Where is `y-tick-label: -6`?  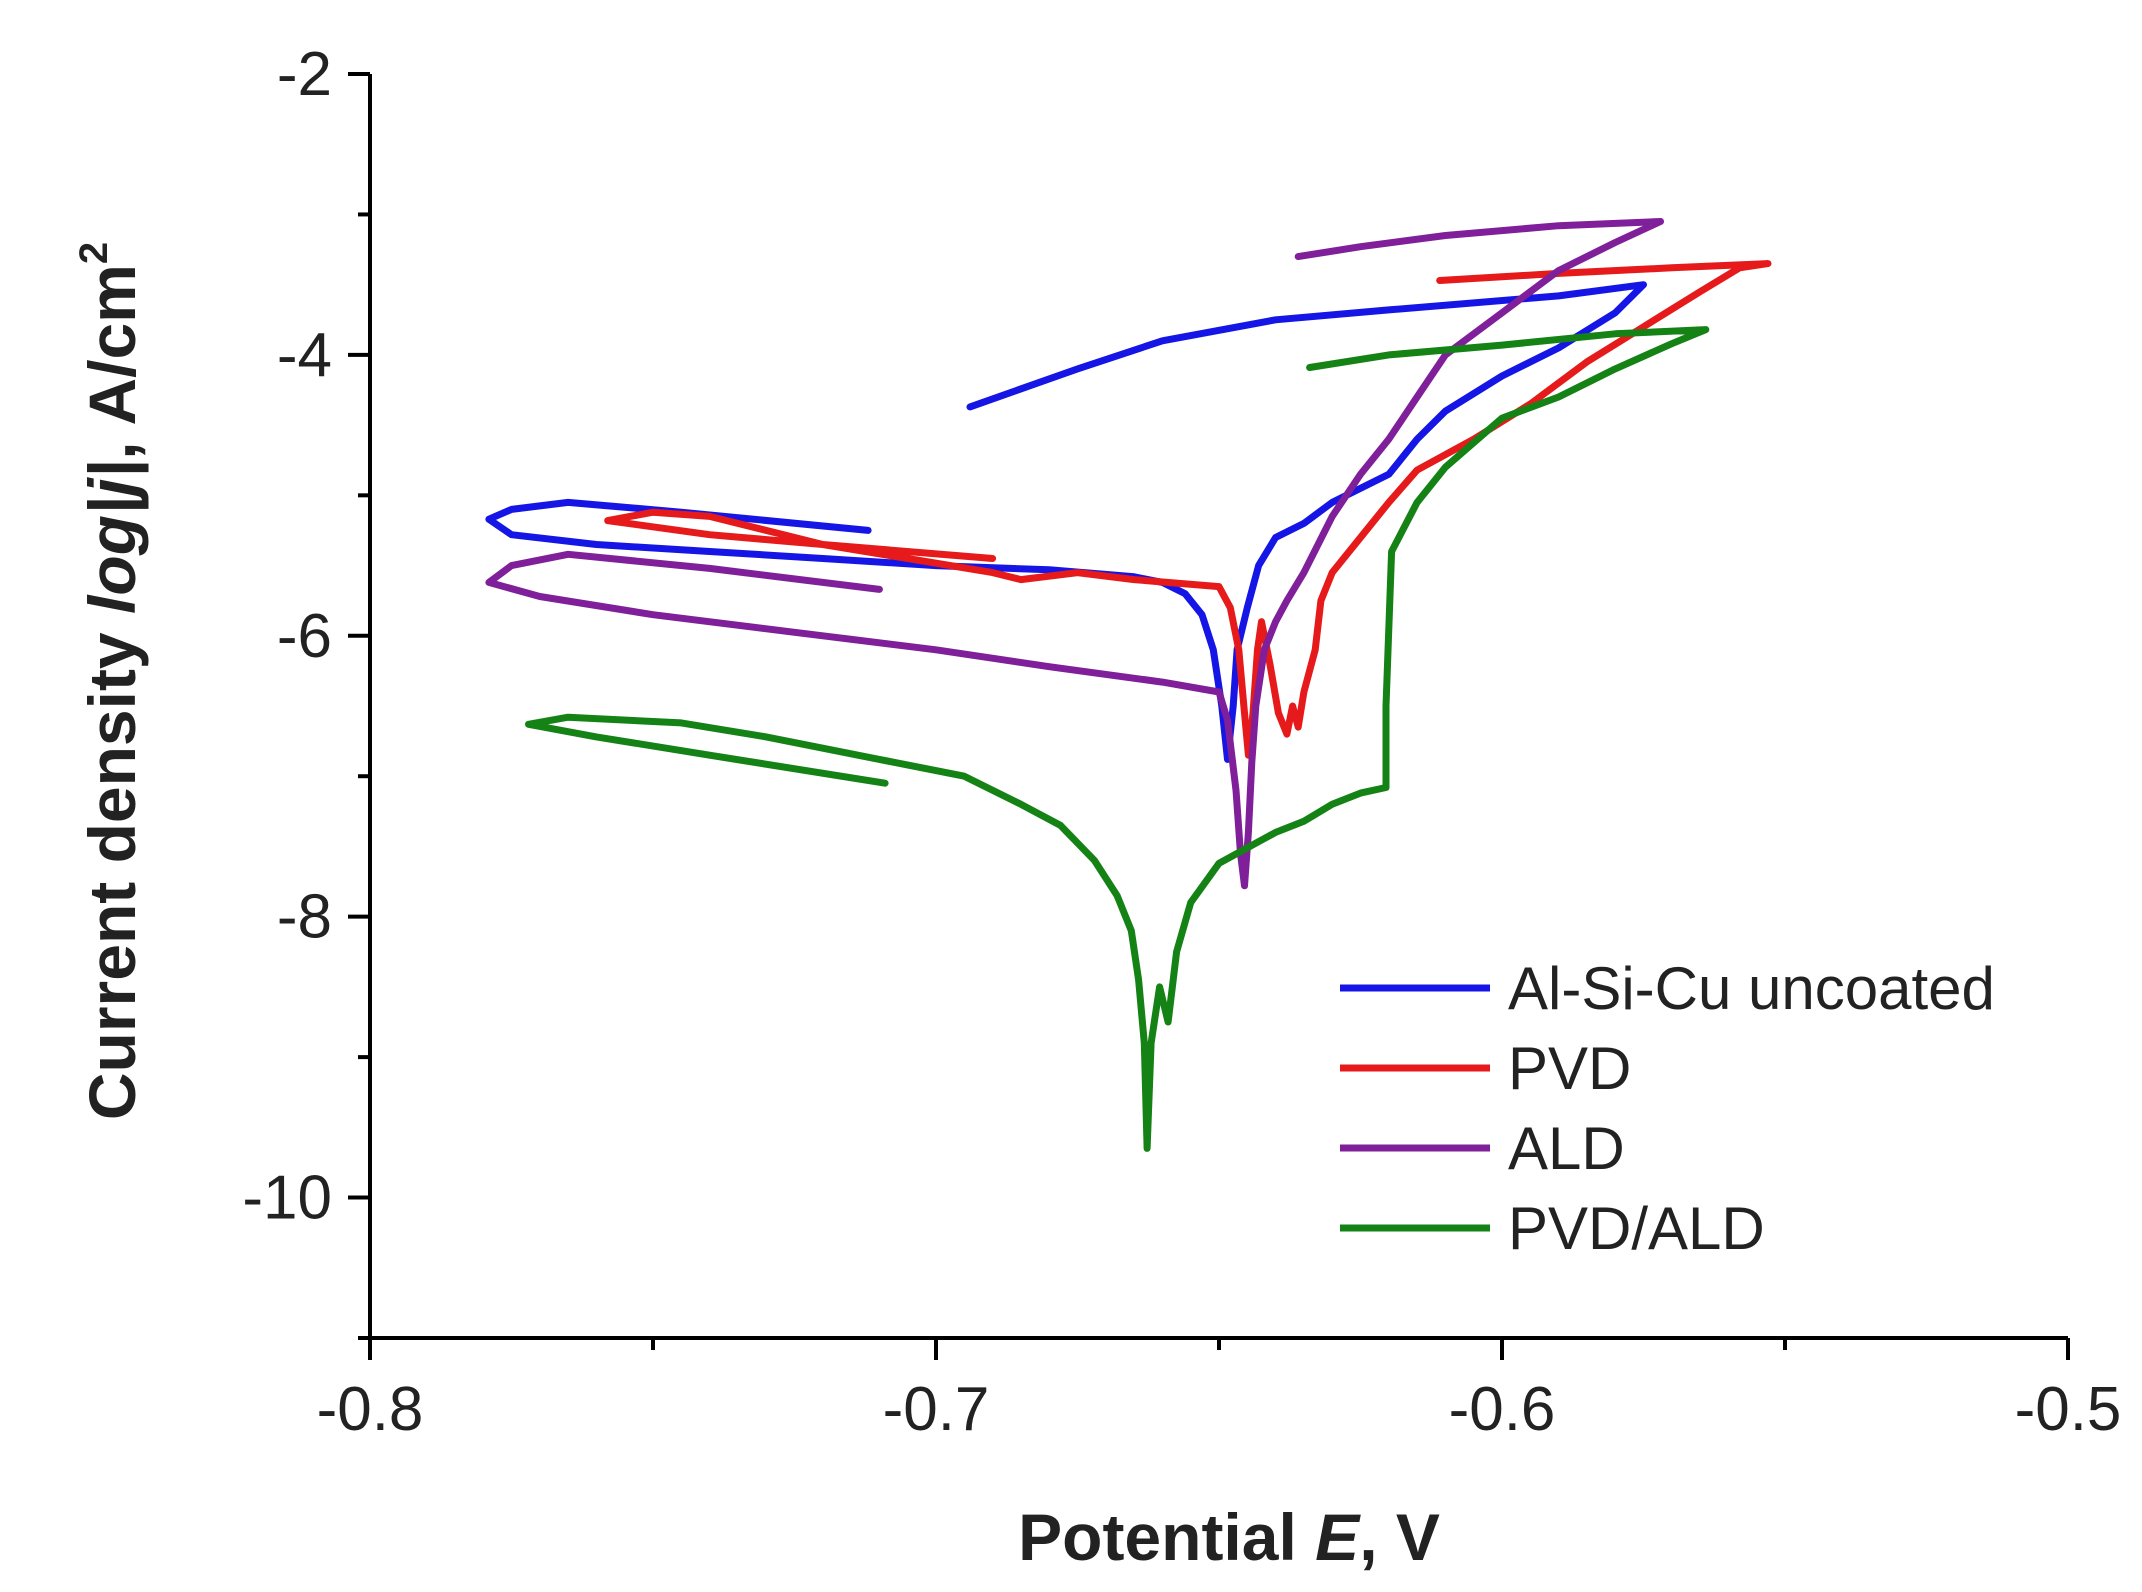 y-tick-label: -6 is located at coordinates (304, 636).